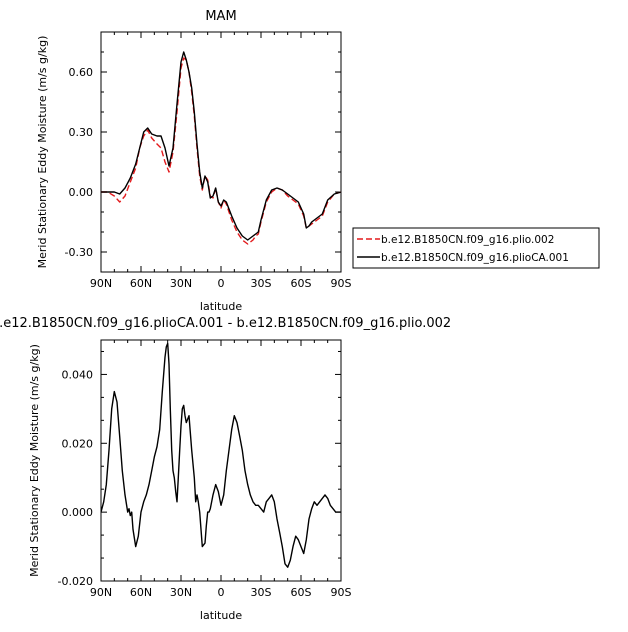  Describe the element at coordinates (81, 192) in the screenshot. I see `y-tick-label: 0.00` at that location.